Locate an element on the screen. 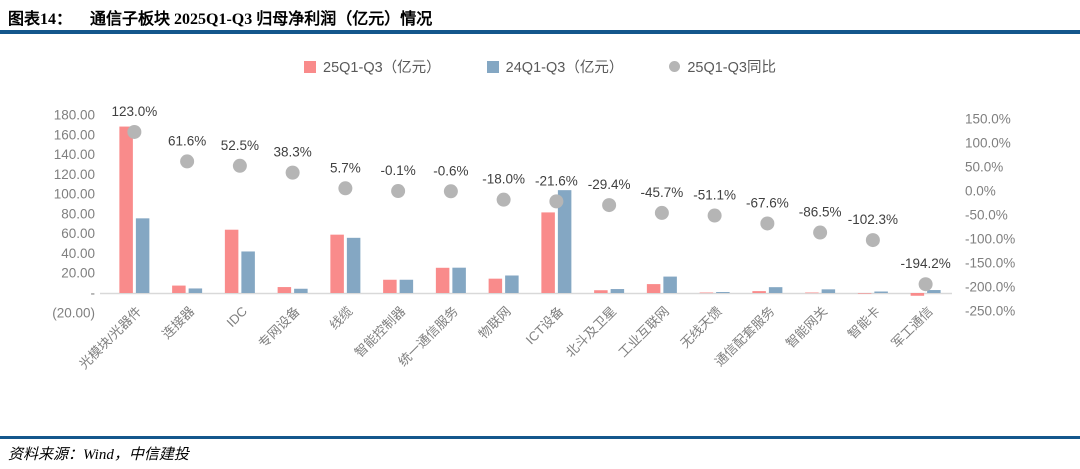 The image size is (1080, 469). category-label: 连接器 is located at coordinates (178, 323).